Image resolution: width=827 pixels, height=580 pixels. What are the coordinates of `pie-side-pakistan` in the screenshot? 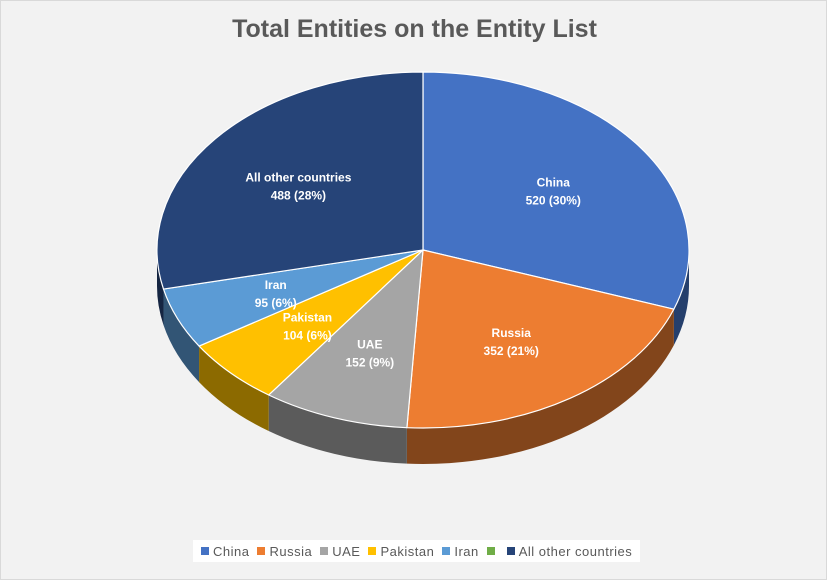 It's located at (234, 388).